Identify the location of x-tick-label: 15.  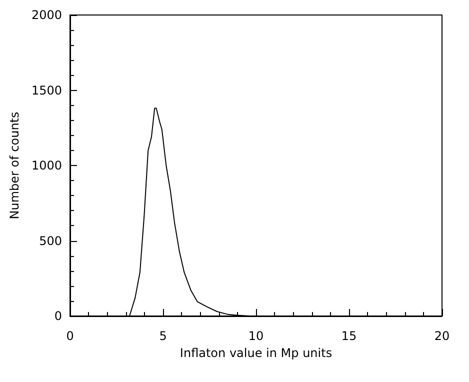
(349, 336).